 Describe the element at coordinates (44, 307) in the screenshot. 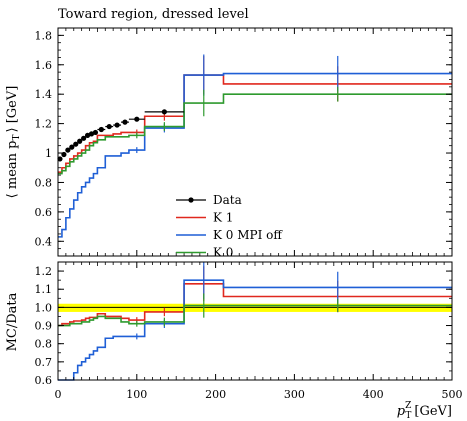

I see `ratio-y-tick-label: 1.0` at that location.